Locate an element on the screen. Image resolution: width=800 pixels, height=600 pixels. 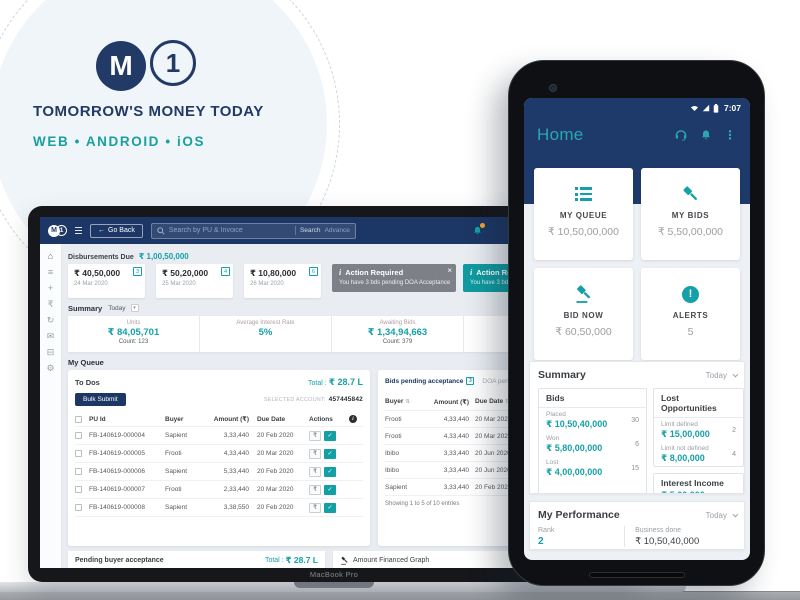
selected-account-label: SELECTED ACCOUNT: is located at coordinates (294, 400).